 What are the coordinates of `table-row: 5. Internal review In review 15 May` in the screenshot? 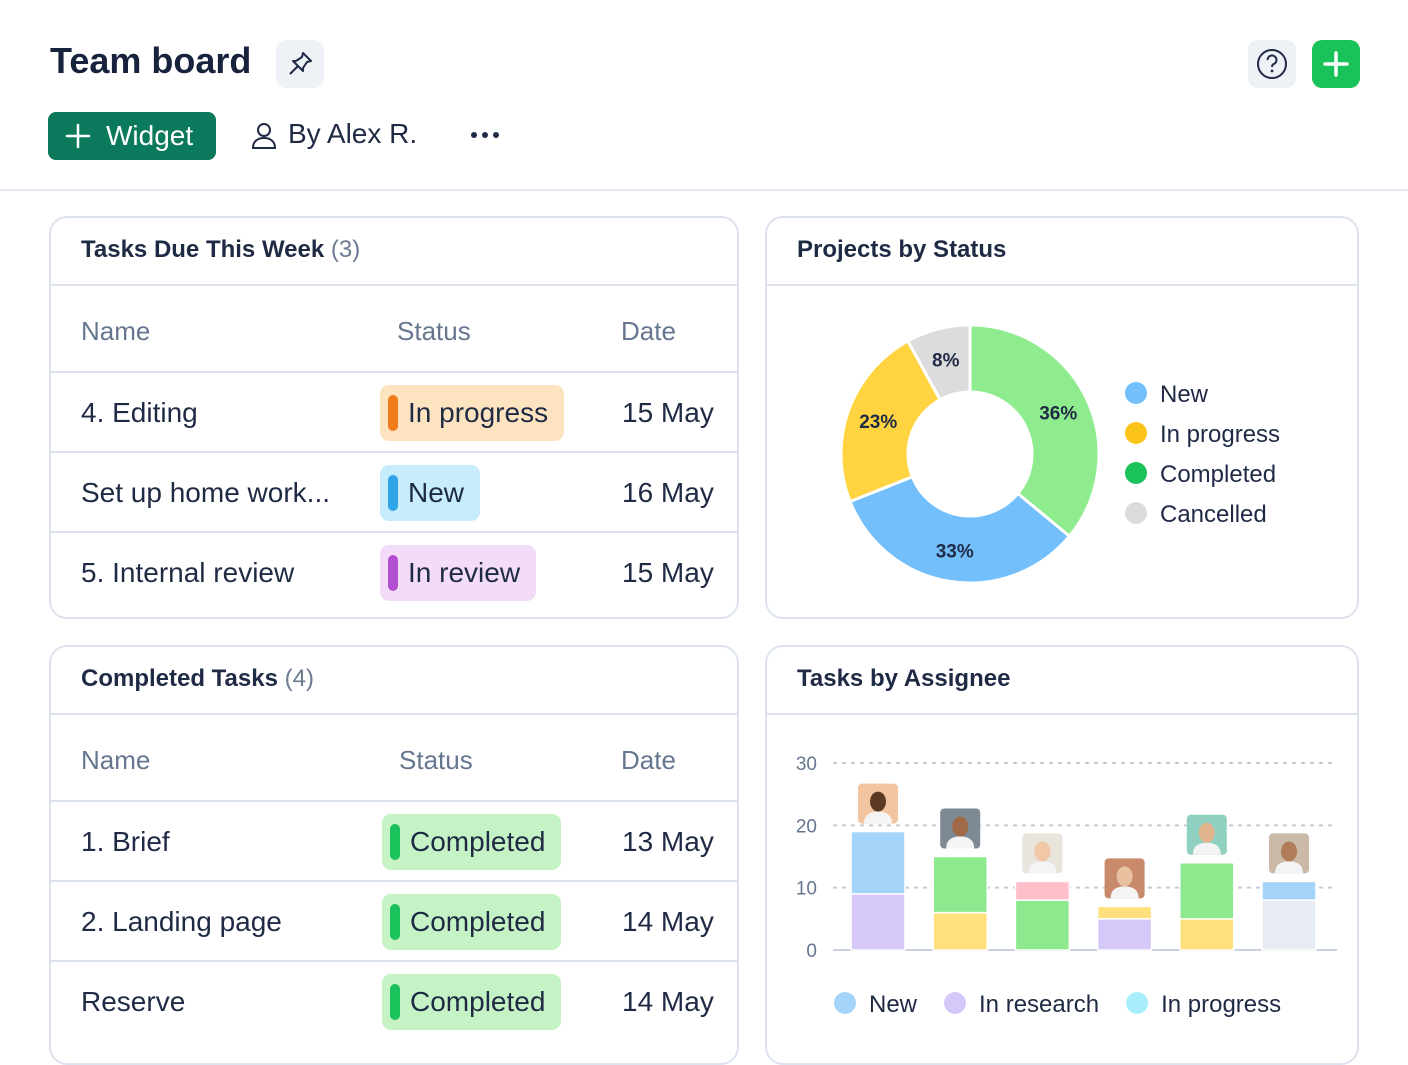 It's located at (394, 572).